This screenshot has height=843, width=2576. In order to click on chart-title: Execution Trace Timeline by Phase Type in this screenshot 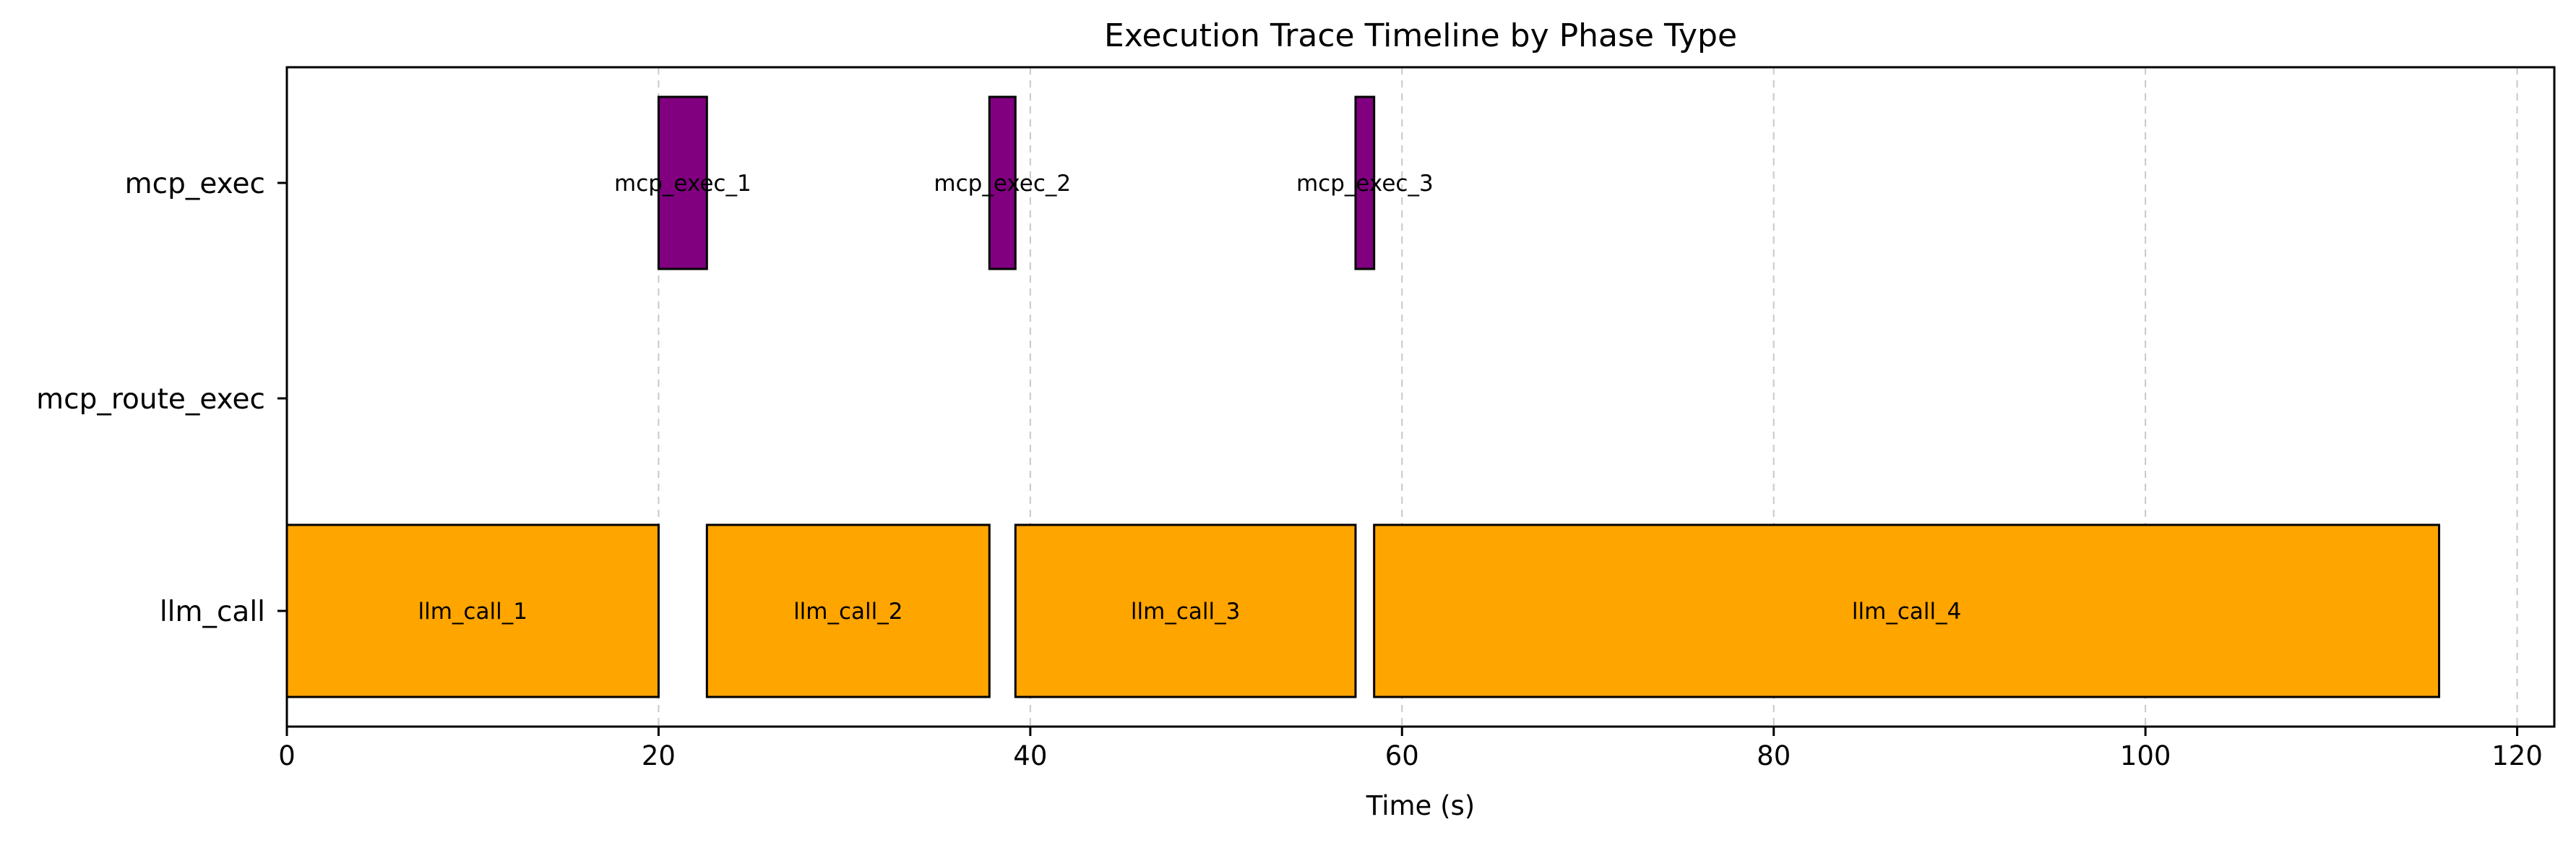, I will do `click(1420, 35)`.